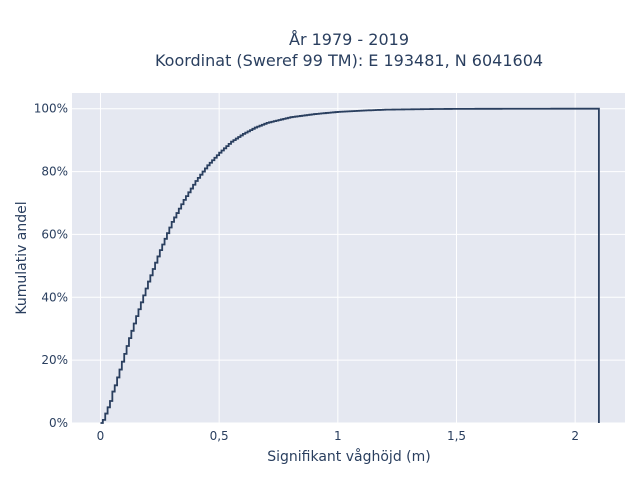 This screenshot has height=480, width=640. I want to click on y-tick-label: 100%, so click(51, 109).